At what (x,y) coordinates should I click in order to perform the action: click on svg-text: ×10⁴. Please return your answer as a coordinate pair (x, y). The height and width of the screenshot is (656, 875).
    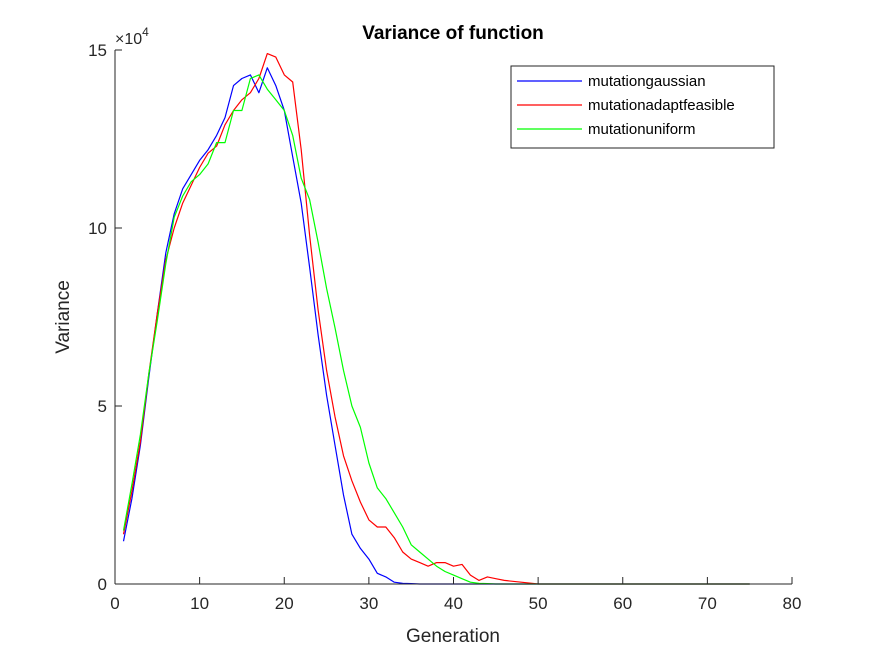
    Looking at the image, I should click on (132, 36).